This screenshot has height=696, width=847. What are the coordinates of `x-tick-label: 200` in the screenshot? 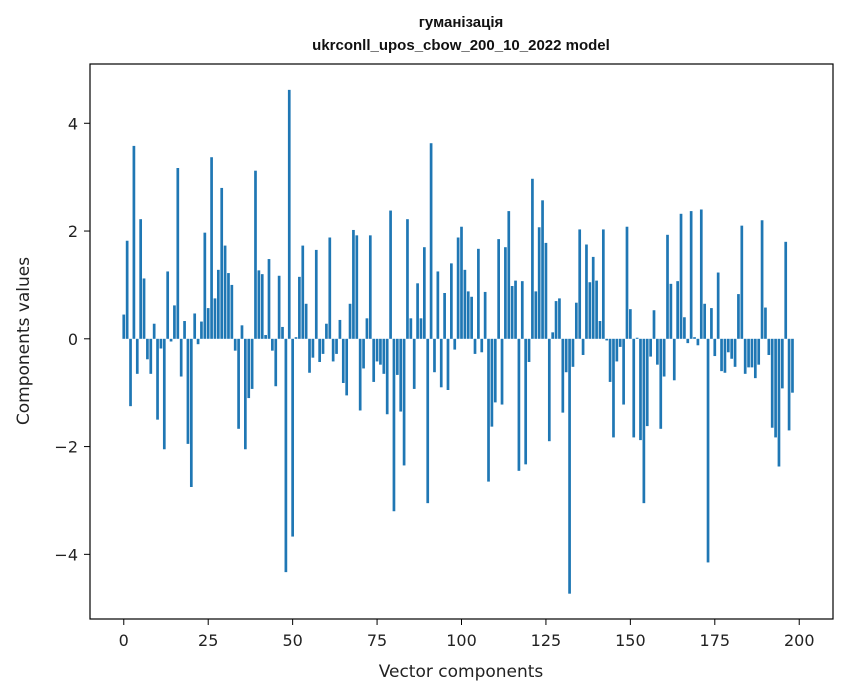 It's located at (799, 640).